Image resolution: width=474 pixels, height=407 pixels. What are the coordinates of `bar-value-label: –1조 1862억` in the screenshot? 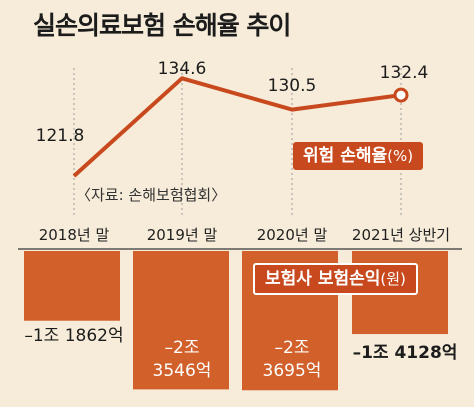 It's located at (73, 336).